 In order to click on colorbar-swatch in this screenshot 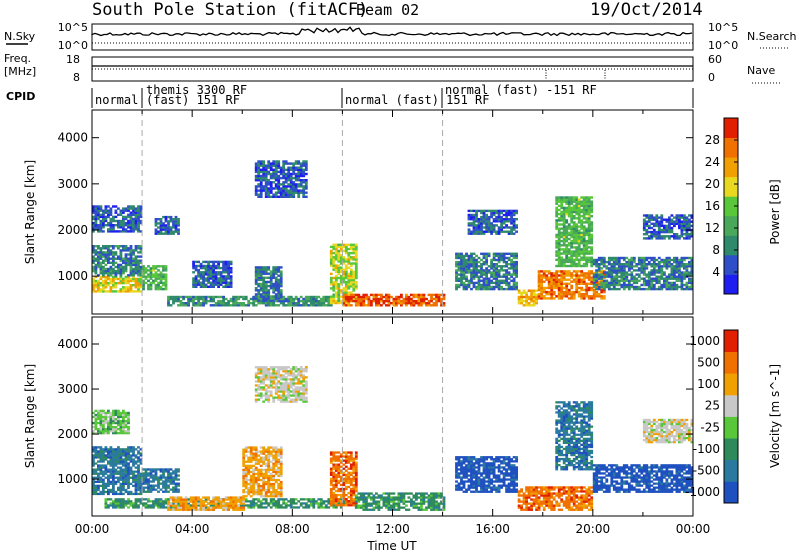, I will do `click(731, 284)`.